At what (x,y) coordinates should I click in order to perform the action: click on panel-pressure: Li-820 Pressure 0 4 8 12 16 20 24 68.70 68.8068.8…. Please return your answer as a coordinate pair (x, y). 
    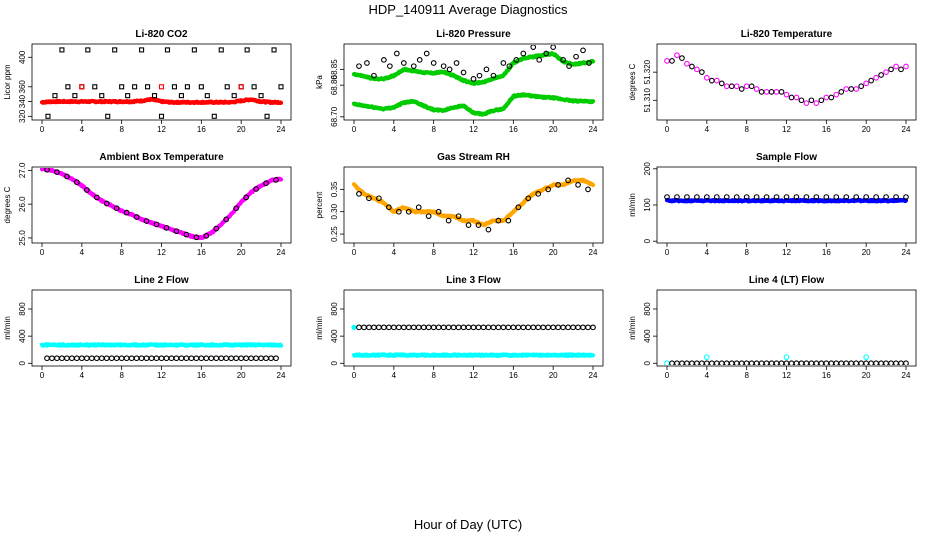
    Looking at the image, I should click on (459, 81).